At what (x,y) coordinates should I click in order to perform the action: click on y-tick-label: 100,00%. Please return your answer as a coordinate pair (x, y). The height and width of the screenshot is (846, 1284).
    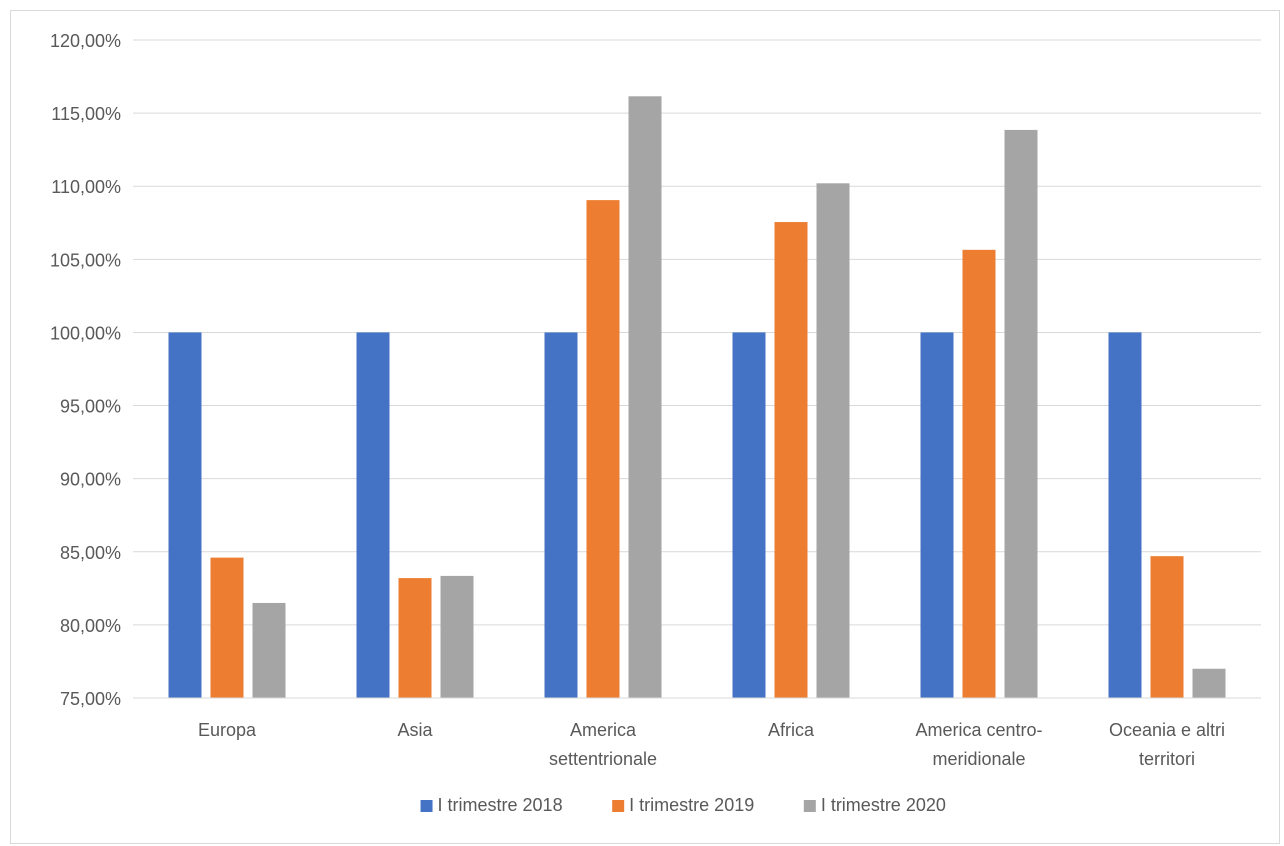
    Looking at the image, I should click on (85, 333).